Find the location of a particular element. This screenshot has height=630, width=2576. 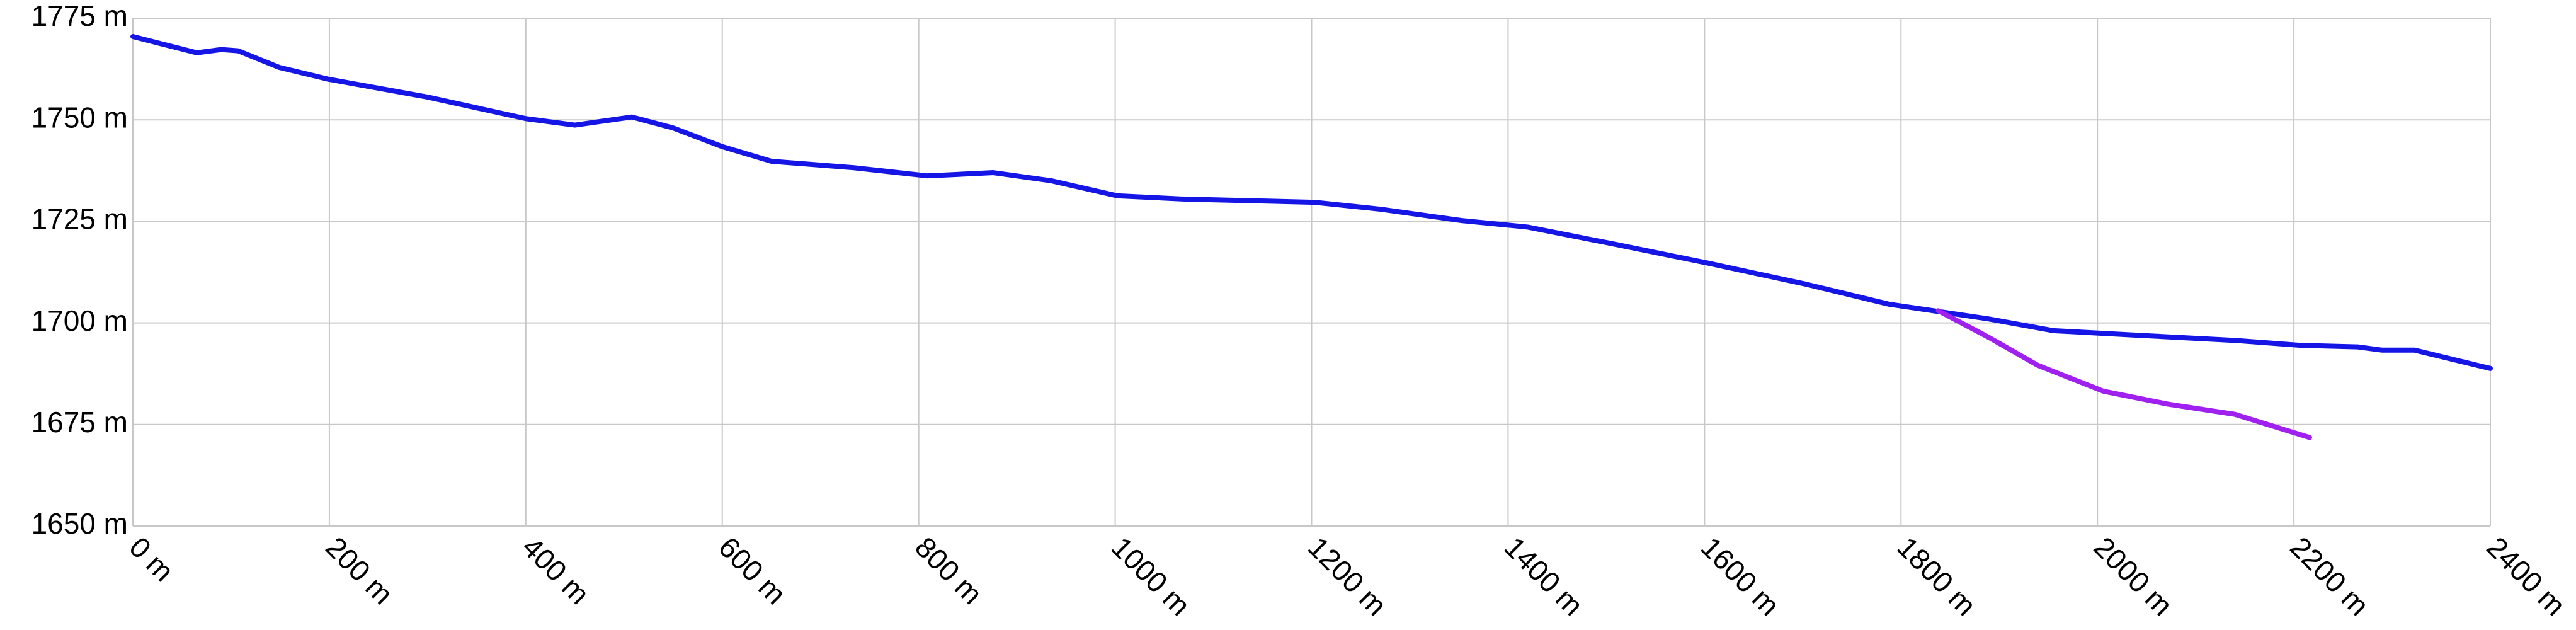

x-tick-label: 1400 m is located at coordinates (1544, 576).